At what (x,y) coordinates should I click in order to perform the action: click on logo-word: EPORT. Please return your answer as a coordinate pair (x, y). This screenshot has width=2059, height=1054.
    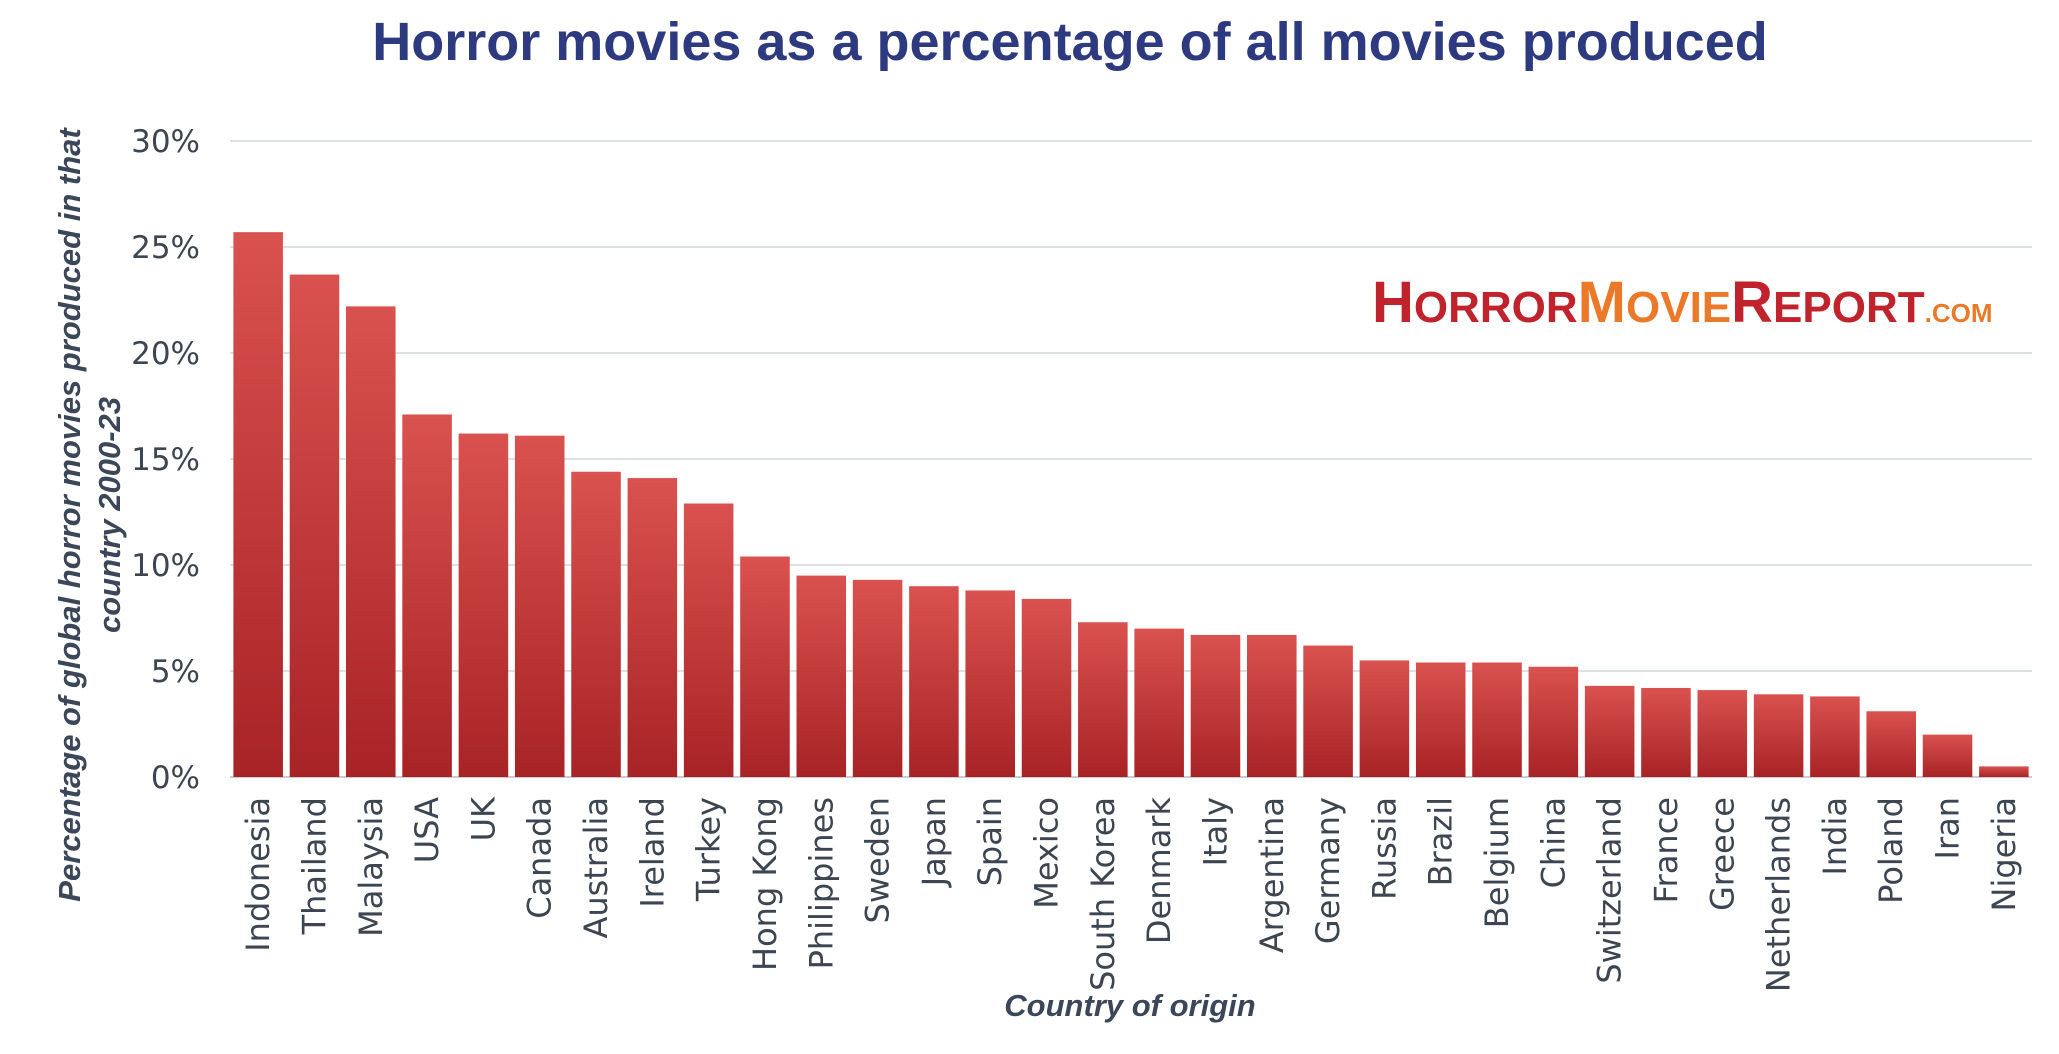
    Looking at the image, I should click on (1849, 307).